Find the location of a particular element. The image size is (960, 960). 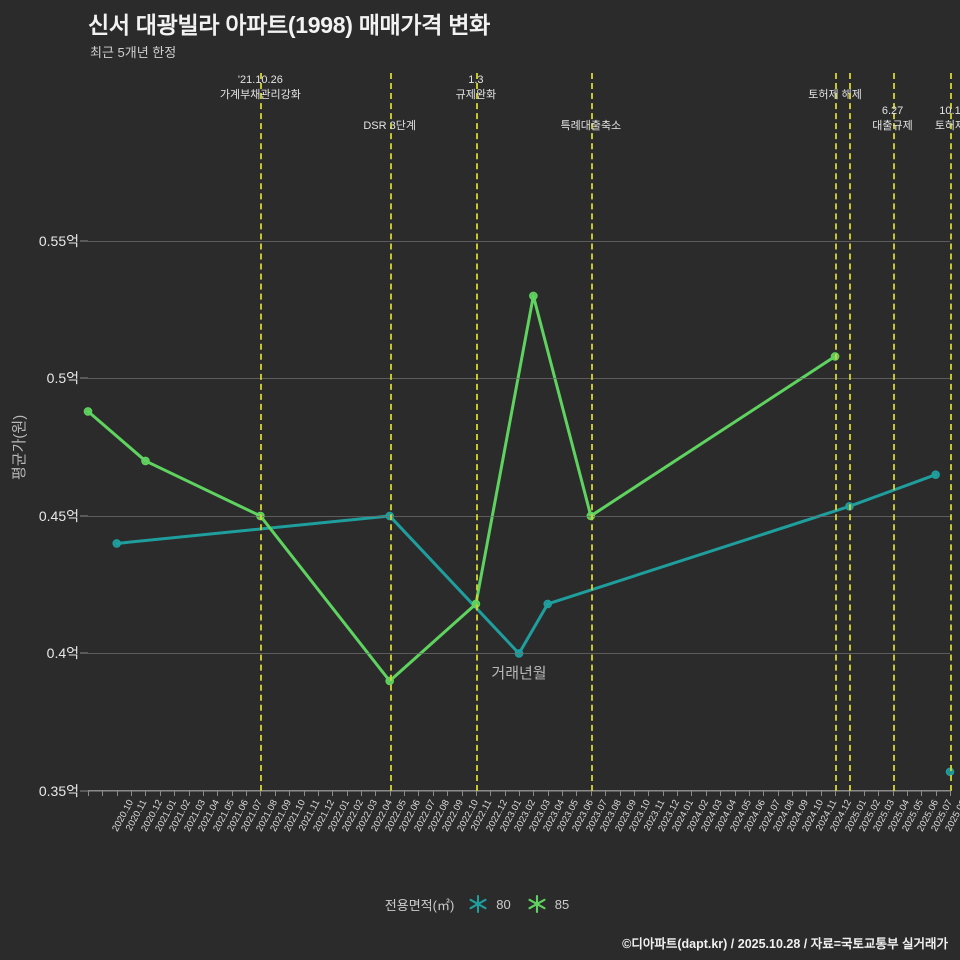

legend-item-85: 85 is located at coordinates (547, 904).